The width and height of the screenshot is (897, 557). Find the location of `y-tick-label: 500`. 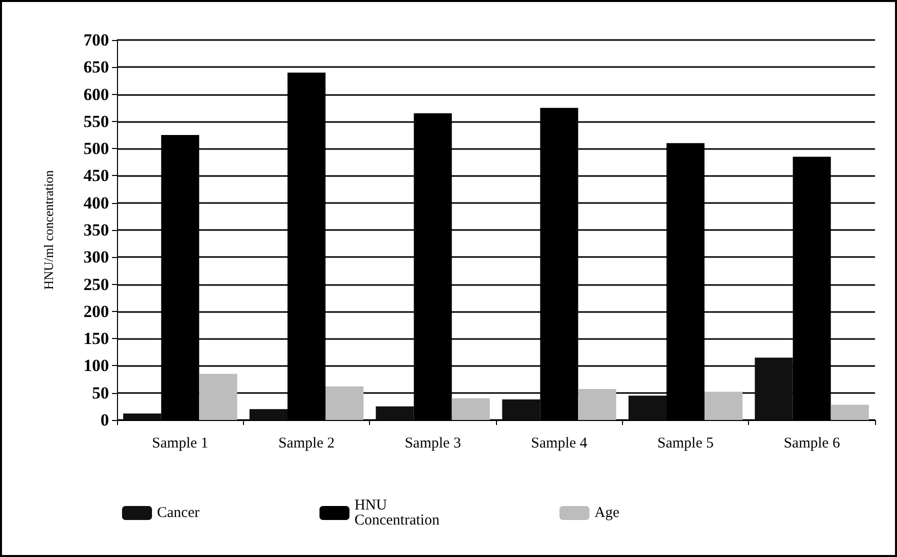

y-tick-label: 500 is located at coordinates (96, 148).